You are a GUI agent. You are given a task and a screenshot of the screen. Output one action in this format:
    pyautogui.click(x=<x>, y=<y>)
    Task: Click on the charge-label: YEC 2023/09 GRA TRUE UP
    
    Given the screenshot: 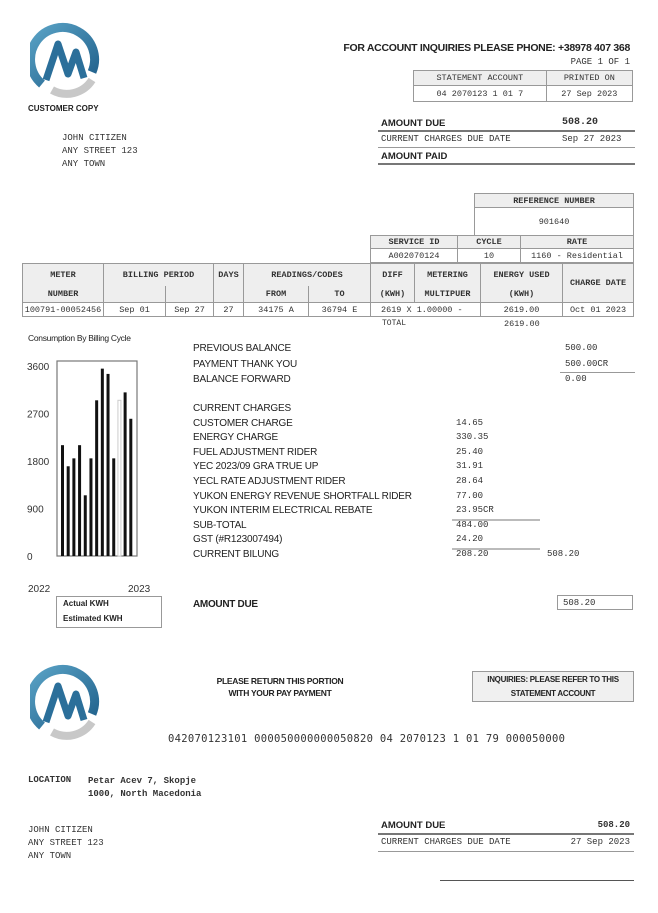 What is the action you would take?
    pyautogui.click(x=256, y=467)
    